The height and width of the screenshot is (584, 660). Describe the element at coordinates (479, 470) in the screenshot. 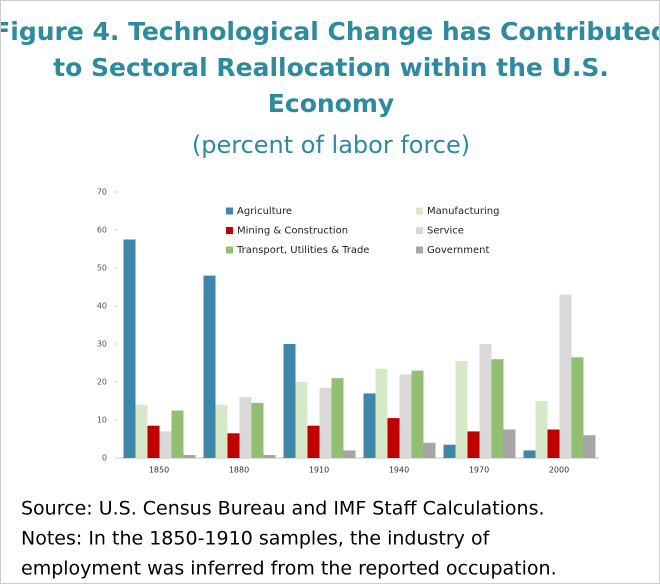

I see `x-tick-label: 1970` at that location.